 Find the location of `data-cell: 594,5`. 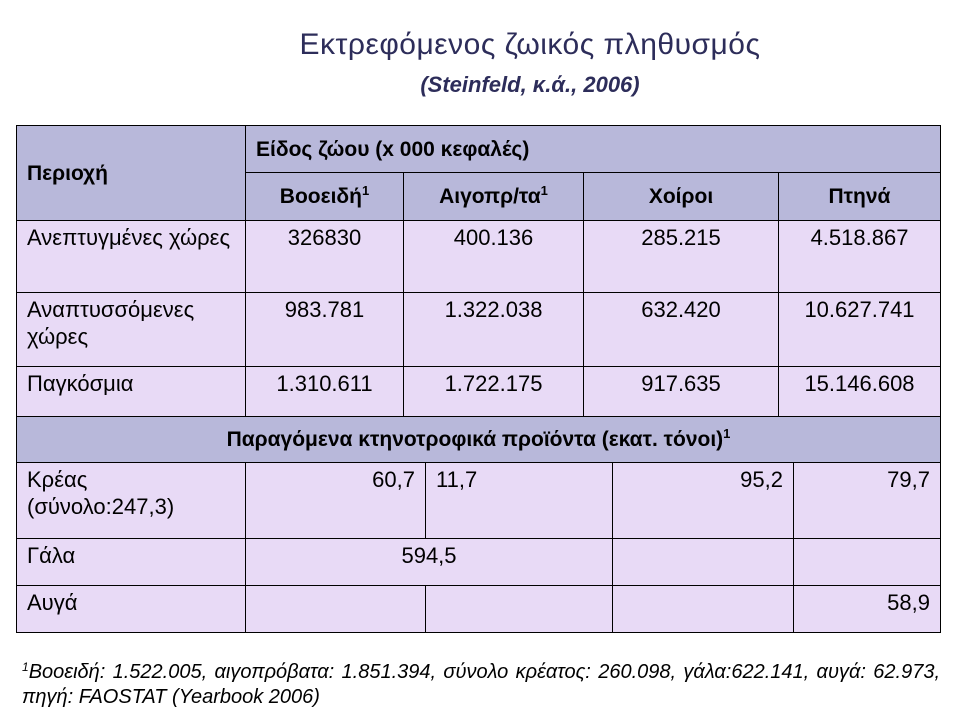

data-cell: 594,5 is located at coordinates (429, 562).